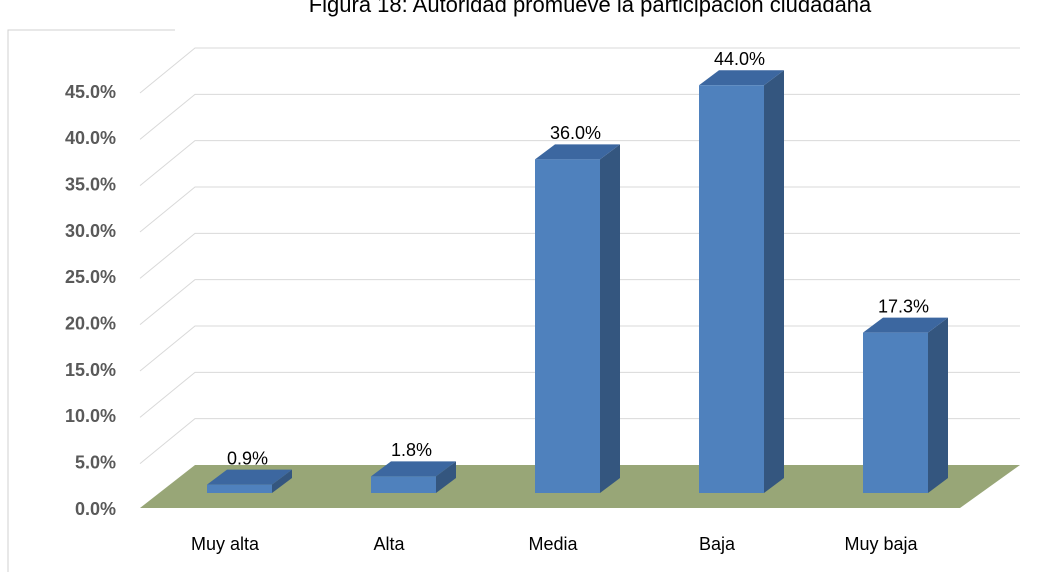 This screenshot has width=1059, height=572. I want to click on x-tick-label: Alta, so click(389, 544).